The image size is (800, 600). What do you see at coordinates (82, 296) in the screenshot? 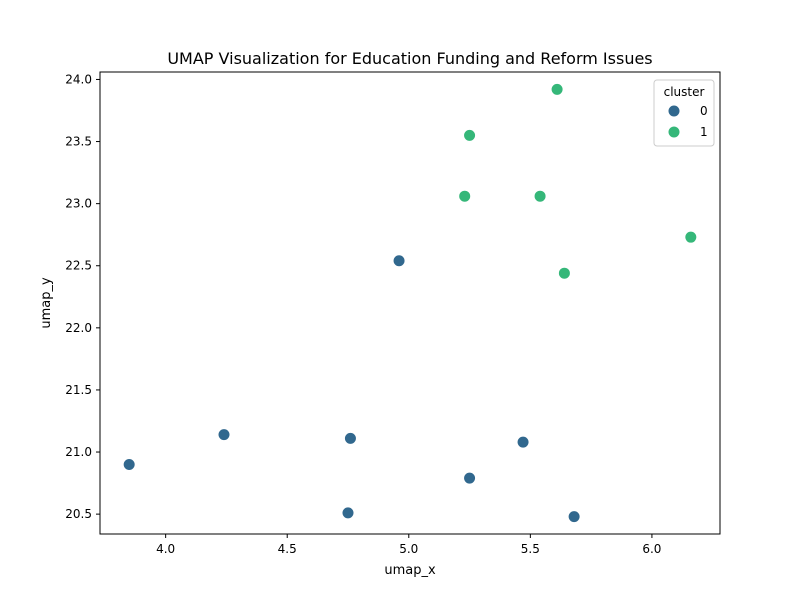
I see `y-axis-ticks: 20.5 21.0 21.5 22.0 22.5 23.0 23.5 24.0` at bounding box center [82, 296].